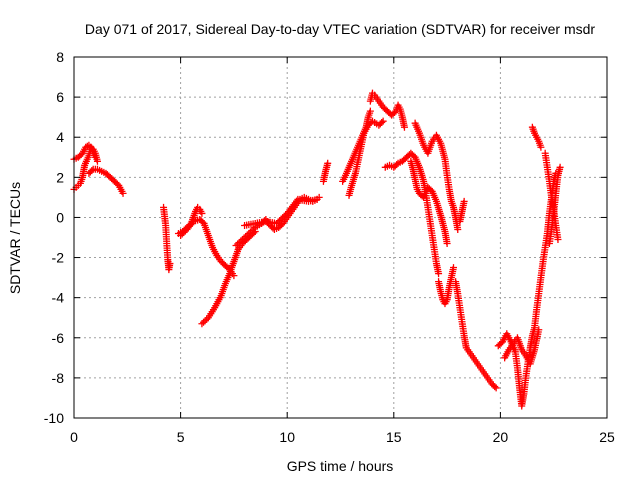 Image resolution: width=640 pixels, height=480 pixels. What do you see at coordinates (60, 97) in the screenshot?
I see `y-tick-label: 6` at bounding box center [60, 97].